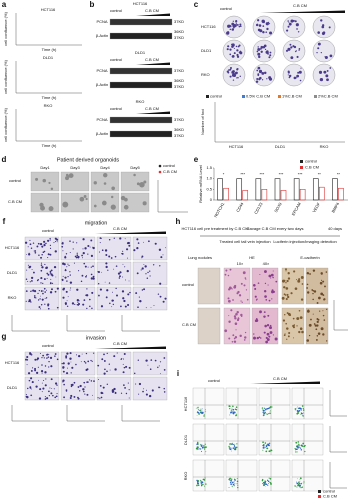 The width and height of the screenshot is (350, 500). I want to click on legend-dot, so click(160, 172).